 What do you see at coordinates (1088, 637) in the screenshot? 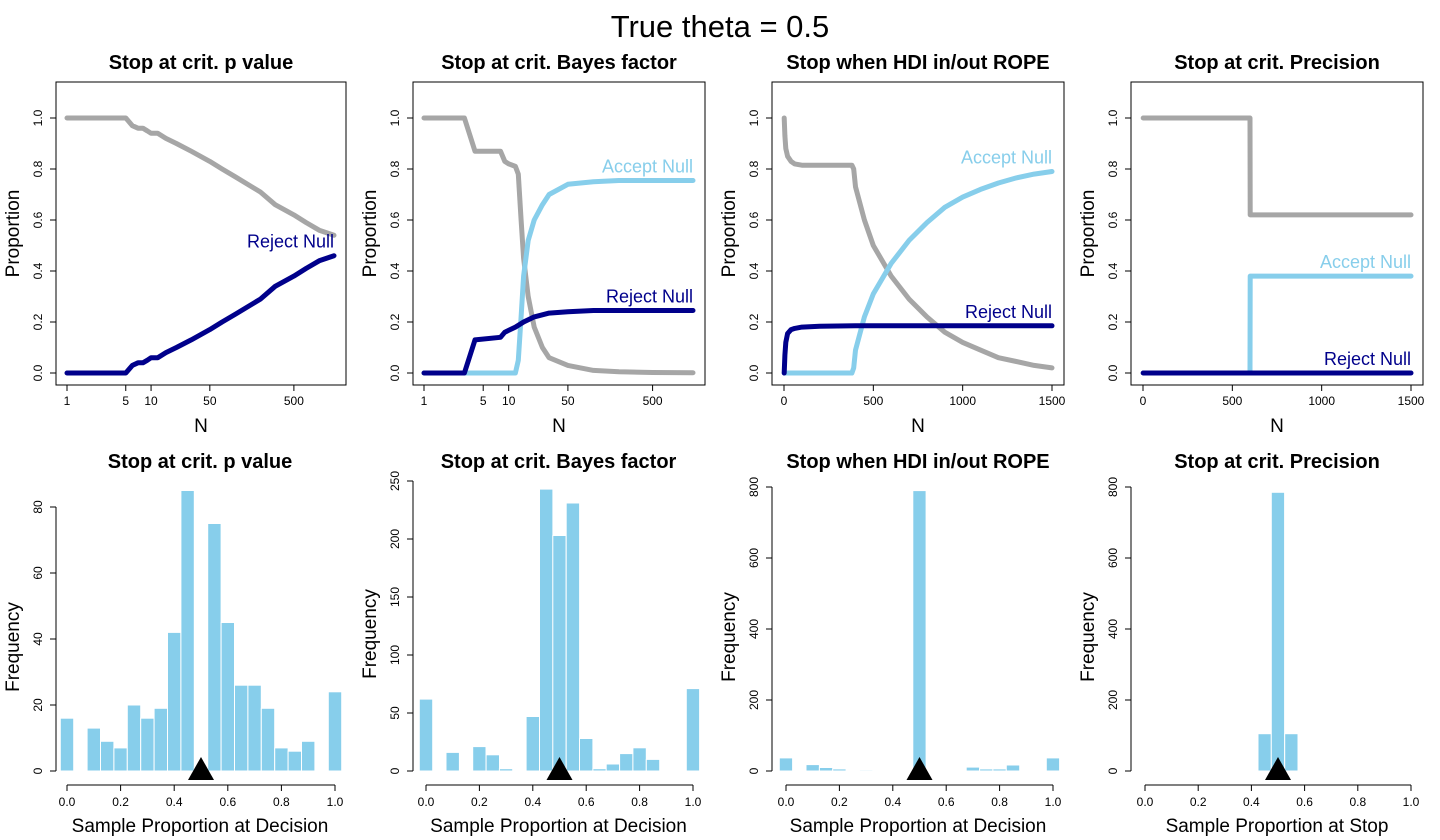
I see `y-axis-label: Frequency` at bounding box center [1088, 637].